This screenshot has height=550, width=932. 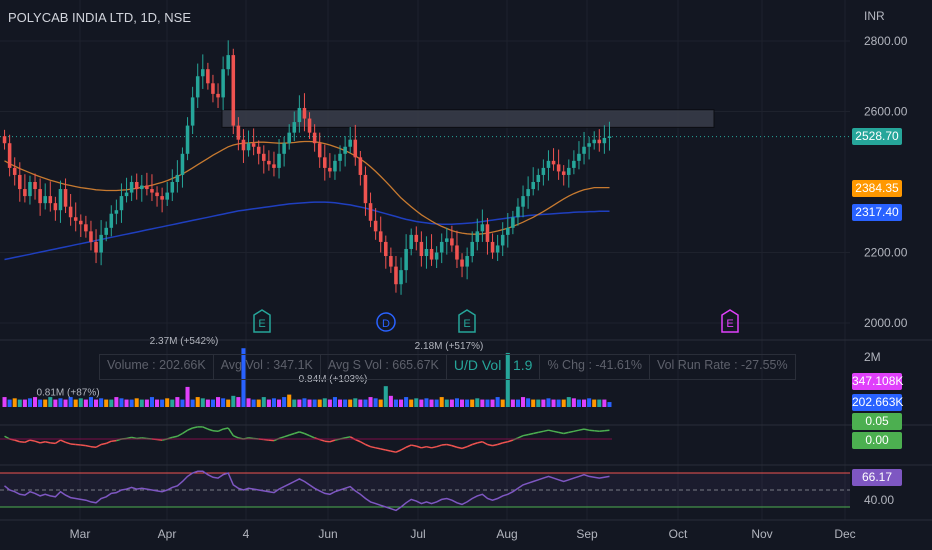 What do you see at coordinates (678, 534) in the screenshot?
I see `time-tick-label: Oct` at bounding box center [678, 534].